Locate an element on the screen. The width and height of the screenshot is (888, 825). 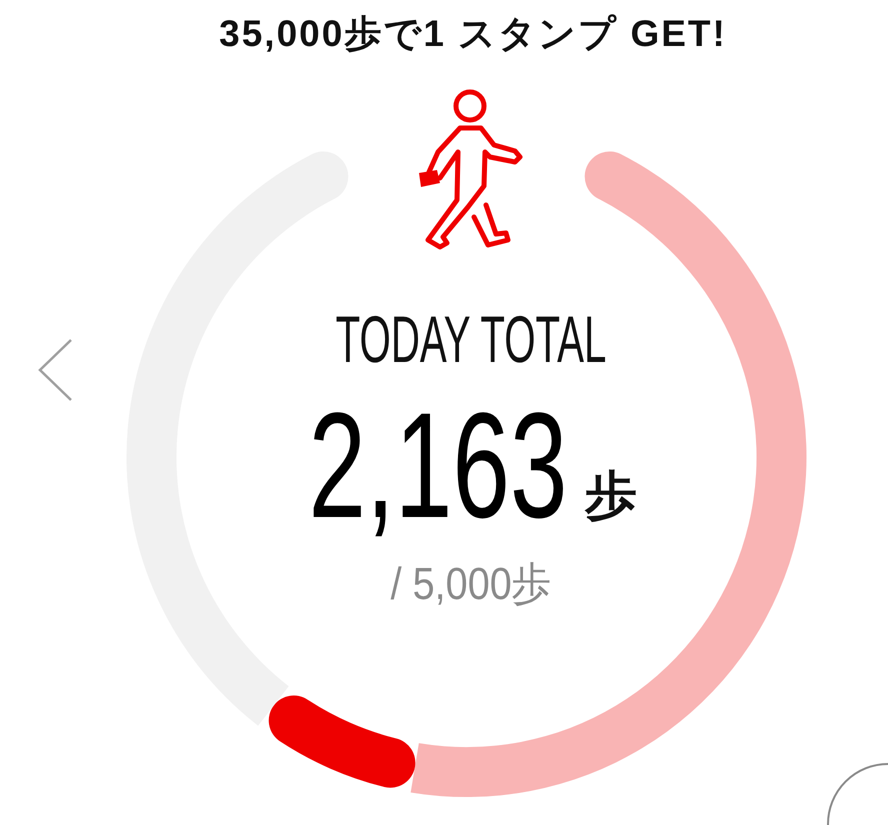
text: 歩 is located at coordinates (611, 496).